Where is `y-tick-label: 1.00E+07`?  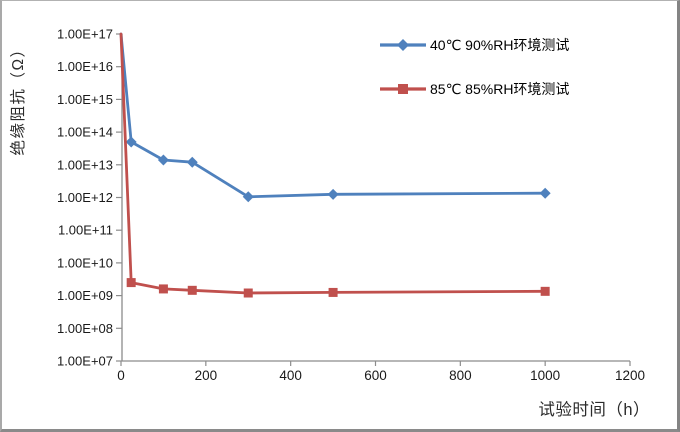
y-tick-label: 1.00E+07 is located at coordinates (85, 361).